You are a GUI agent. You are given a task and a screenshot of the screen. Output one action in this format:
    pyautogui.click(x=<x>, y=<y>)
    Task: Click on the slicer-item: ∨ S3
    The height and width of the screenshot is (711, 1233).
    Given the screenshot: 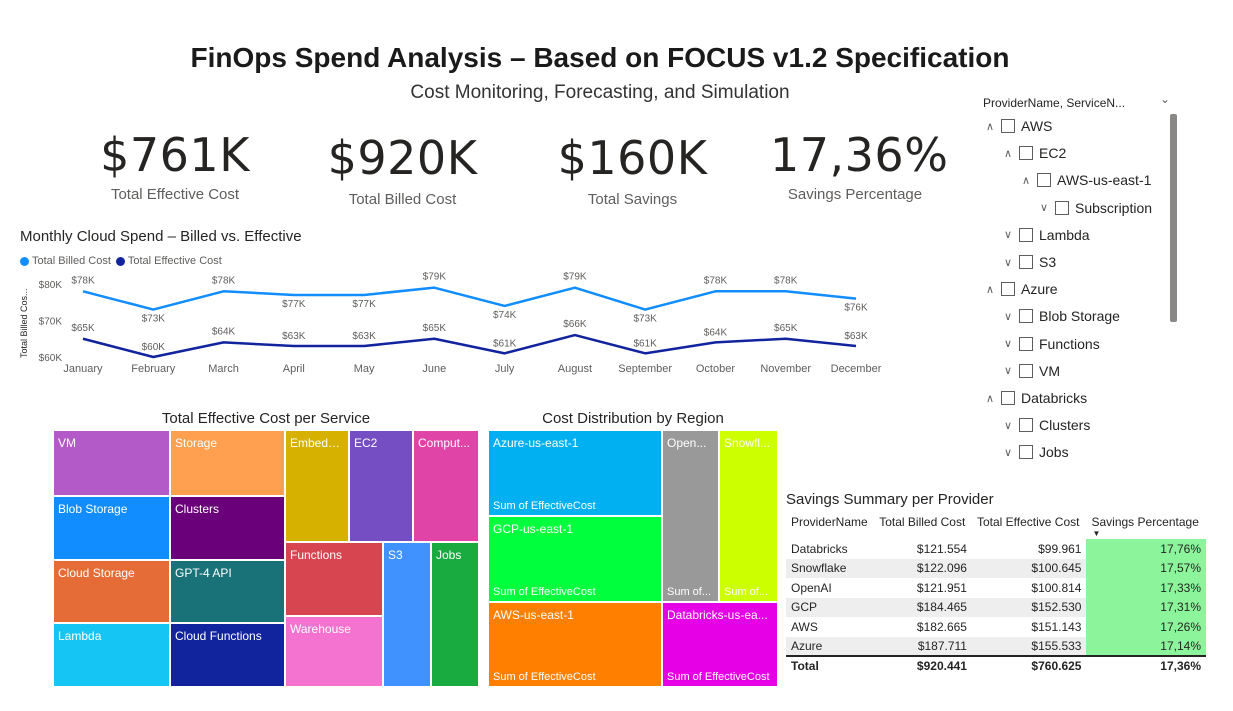 What is the action you would take?
    pyautogui.click(x=1027, y=262)
    